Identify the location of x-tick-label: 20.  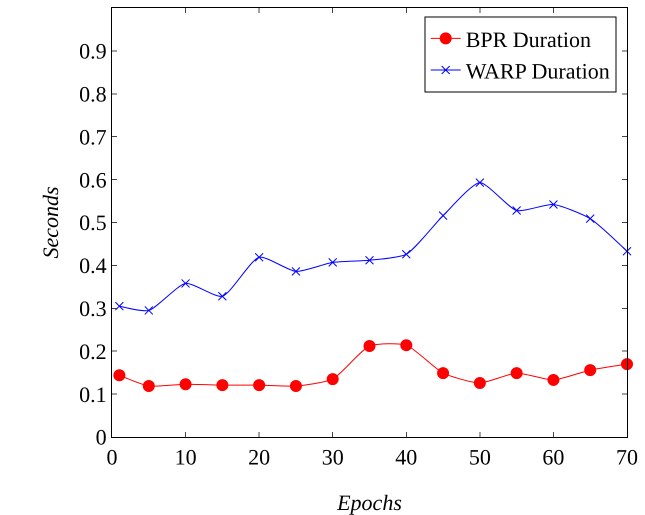
(259, 457).